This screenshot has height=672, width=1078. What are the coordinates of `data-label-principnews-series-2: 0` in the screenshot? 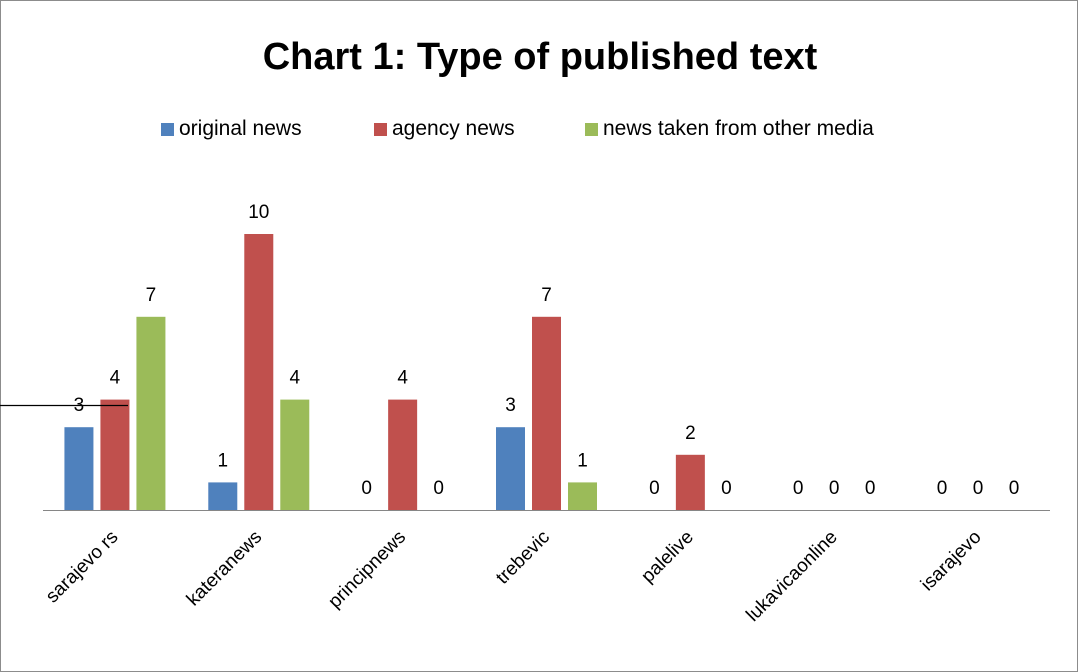 It's located at (438, 488).